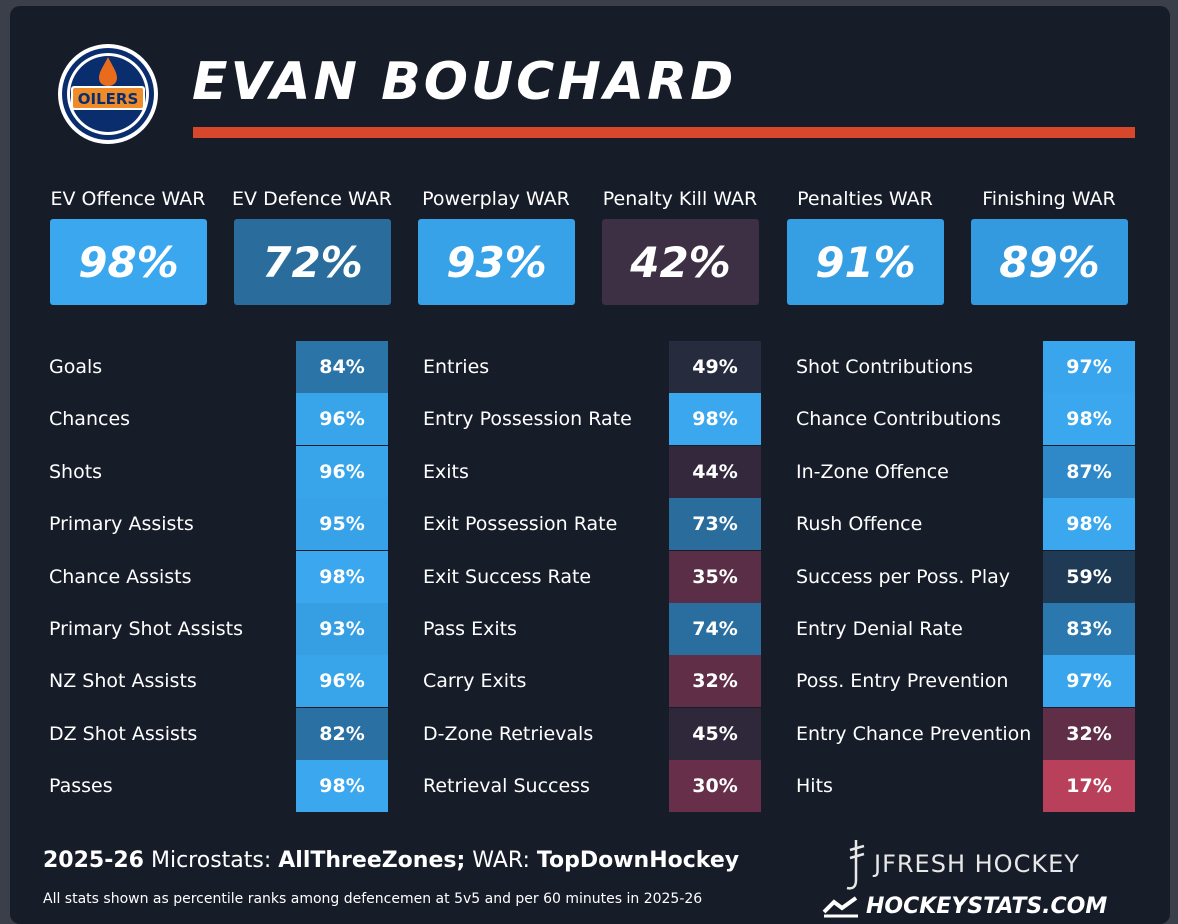  Describe the element at coordinates (680, 199) in the screenshot. I see `war-label-penalty-kill: Penalty Kill WAR` at that location.